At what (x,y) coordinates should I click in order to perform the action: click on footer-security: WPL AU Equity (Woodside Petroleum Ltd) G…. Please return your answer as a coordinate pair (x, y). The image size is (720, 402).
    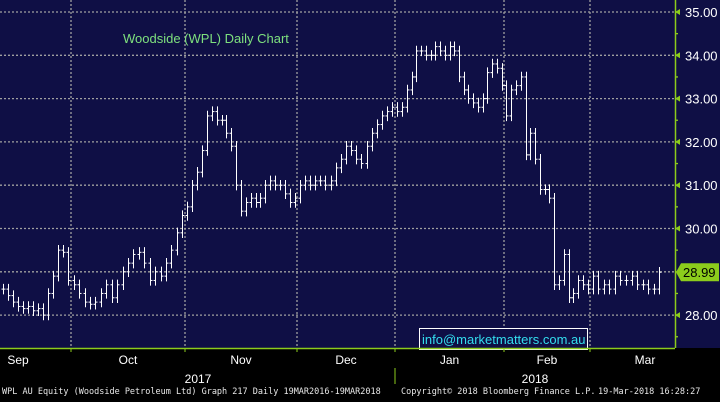
    Looking at the image, I should click on (191, 392).